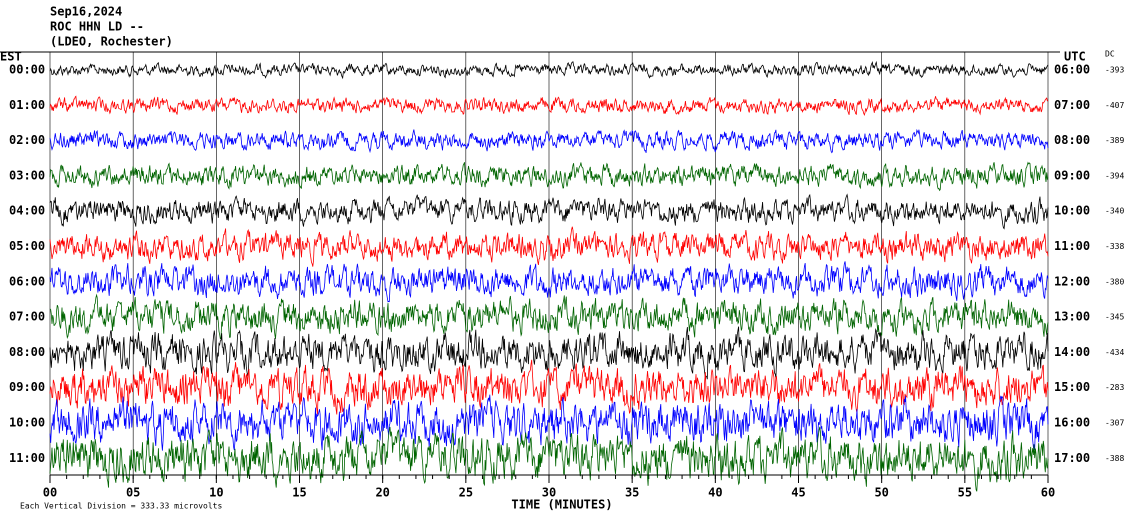 The width and height of the screenshot is (1130, 519). Describe the element at coordinates (1072, 175) in the screenshot. I see `utc-time: 09:00` at that location.